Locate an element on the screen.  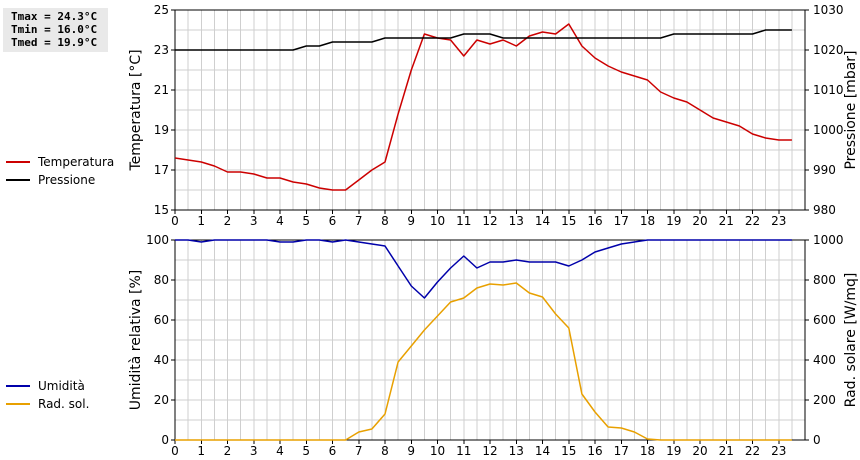
legend-item-temperatura: Temperatura is located at coordinates (60, 162).